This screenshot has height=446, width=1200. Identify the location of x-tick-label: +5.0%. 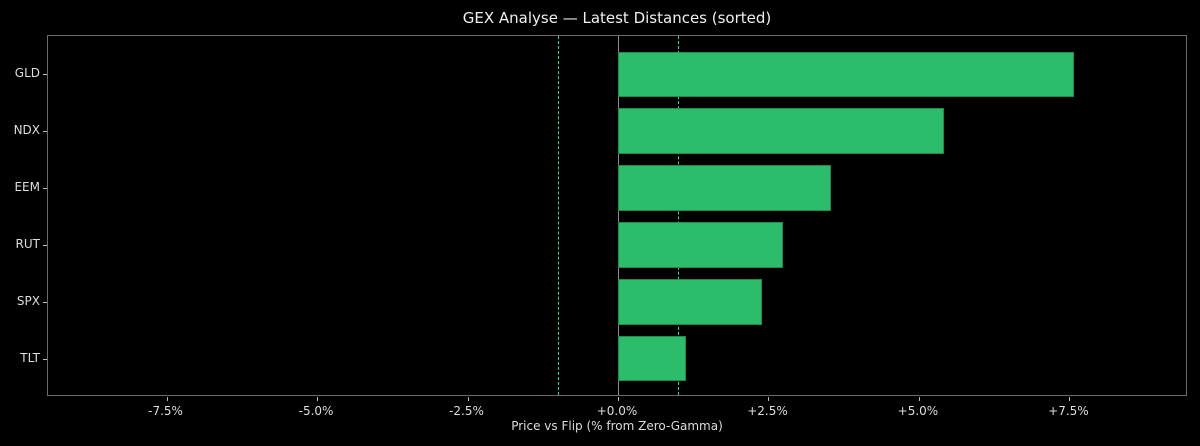
(918, 411).